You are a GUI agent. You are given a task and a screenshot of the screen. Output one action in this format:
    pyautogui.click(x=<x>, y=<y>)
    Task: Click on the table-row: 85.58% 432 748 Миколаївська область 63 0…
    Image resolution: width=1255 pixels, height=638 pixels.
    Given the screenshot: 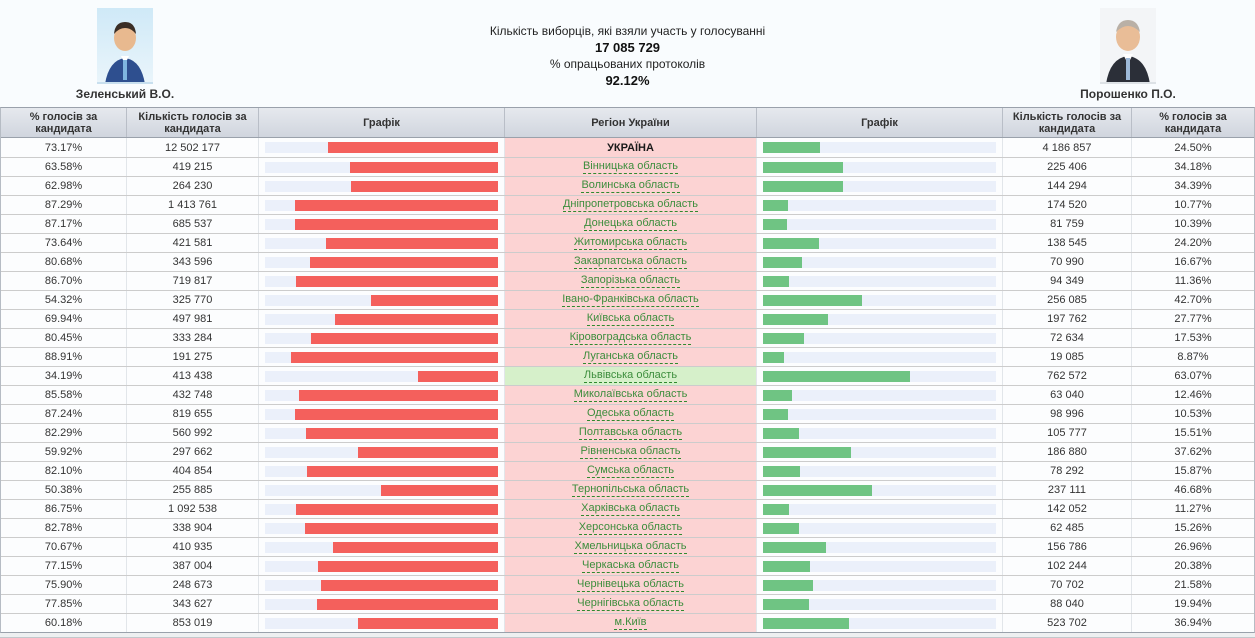 What is the action you would take?
    pyautogui.click(x=627, y=394)
    